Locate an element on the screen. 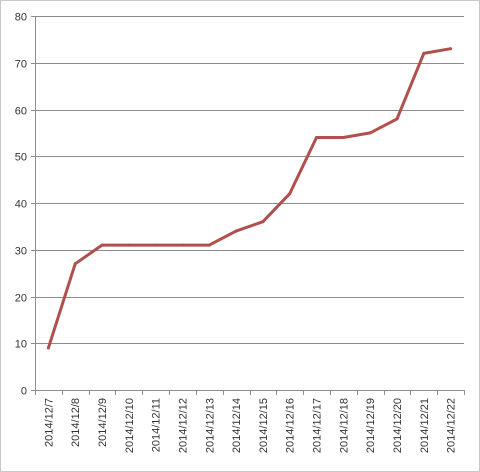 Image resolution: width=480 pixels, height=472 pixels. x-tick-label-6: 2014/12/13 is located at coordinates (210, 425).